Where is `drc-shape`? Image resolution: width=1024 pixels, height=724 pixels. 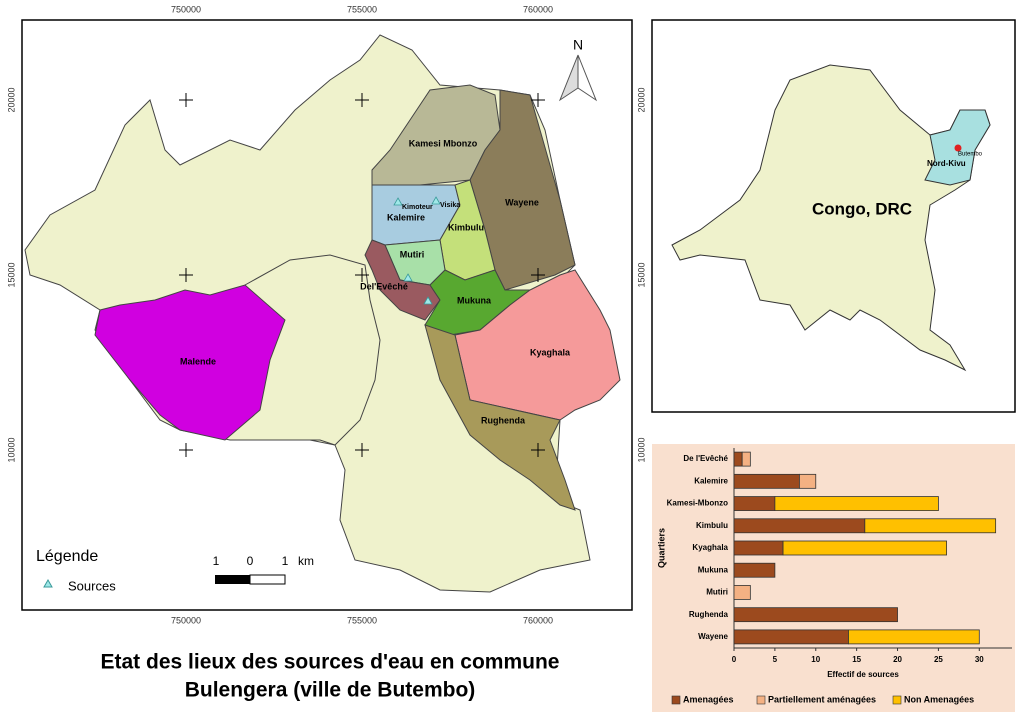 drc-shape is located at coordinates (831, 218).